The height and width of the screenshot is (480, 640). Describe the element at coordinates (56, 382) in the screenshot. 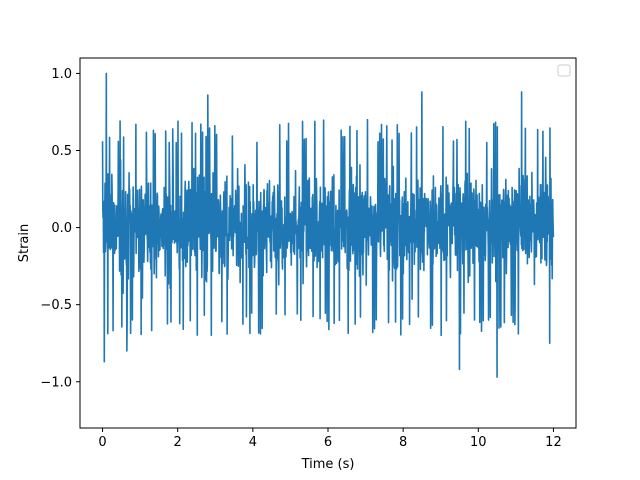

I see `y-tick-label: −1.0` at that location.